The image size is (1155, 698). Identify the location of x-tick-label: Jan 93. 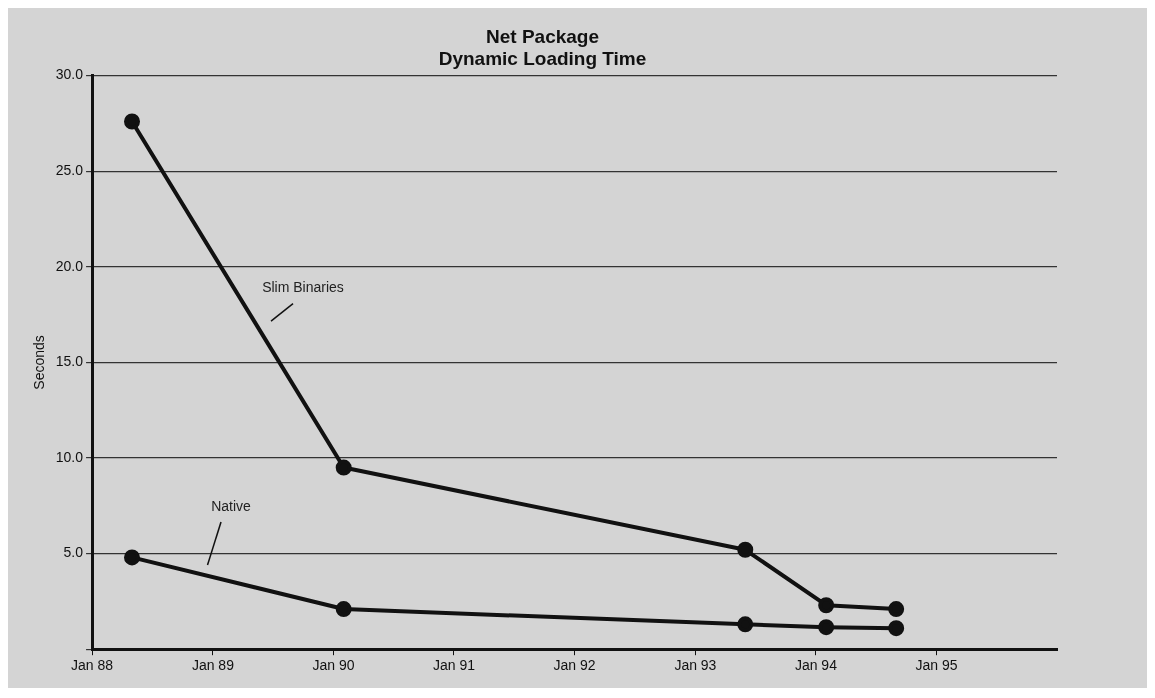
(695, 665).